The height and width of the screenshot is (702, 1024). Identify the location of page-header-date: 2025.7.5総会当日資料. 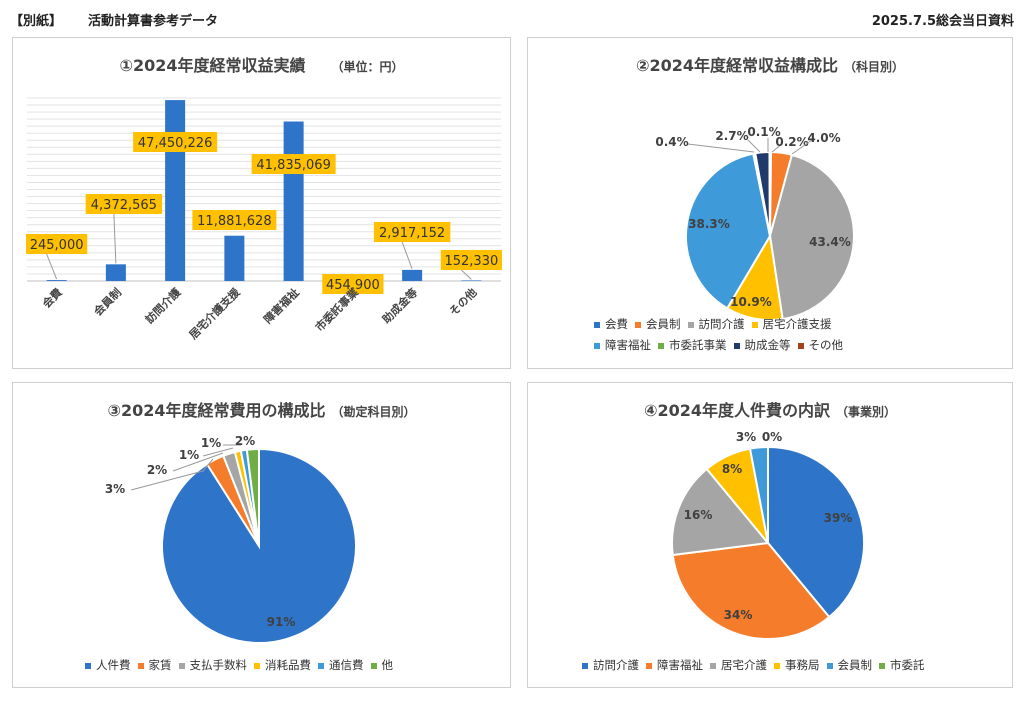
(942, 21).